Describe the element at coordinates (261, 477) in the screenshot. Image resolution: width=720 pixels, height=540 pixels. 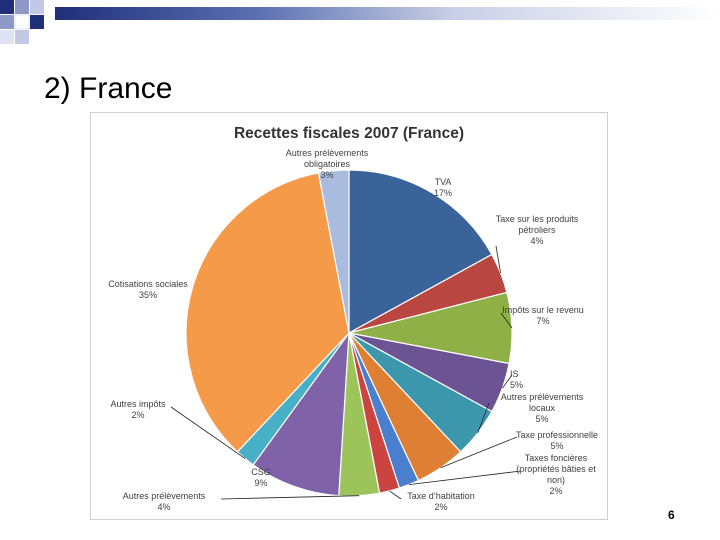
I see `slice-label-csg: CSG 9%` at that location.